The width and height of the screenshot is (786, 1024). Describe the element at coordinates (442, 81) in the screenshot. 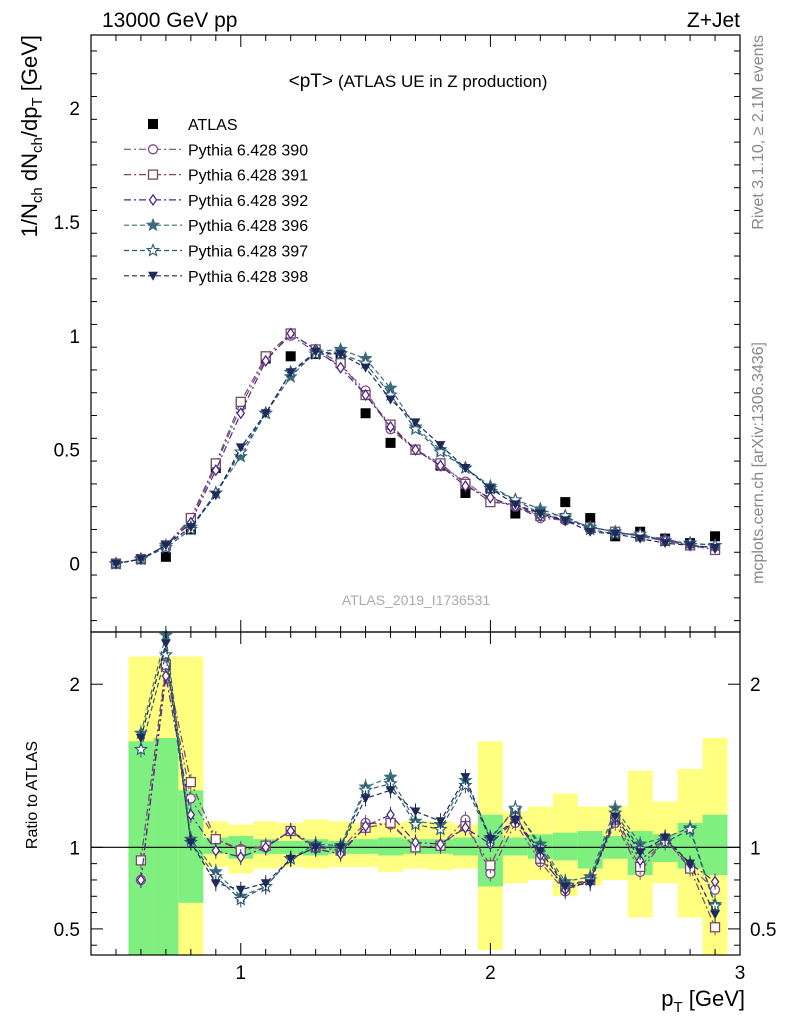

I see `chart-title-sub: (ATLAS UE in Z production)` at that location.